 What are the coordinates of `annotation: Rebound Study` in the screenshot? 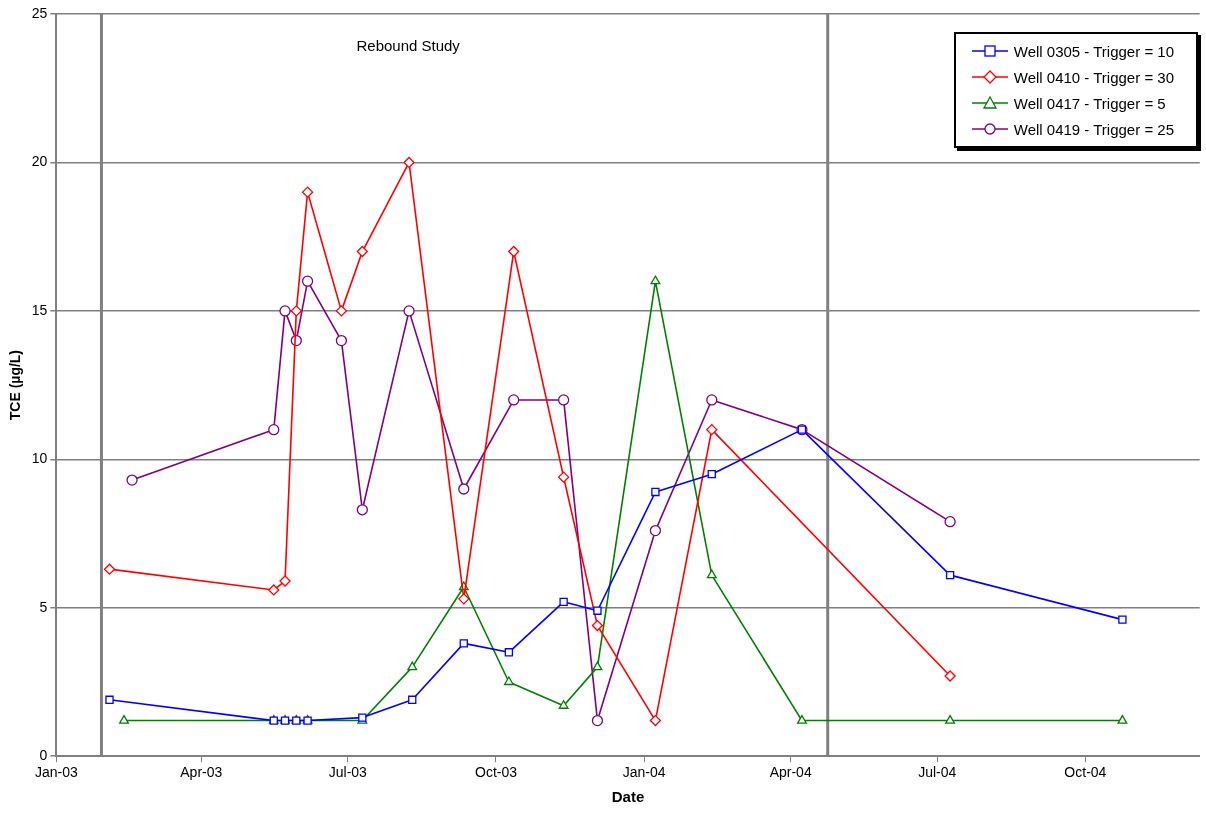 It's located at (408, 45).